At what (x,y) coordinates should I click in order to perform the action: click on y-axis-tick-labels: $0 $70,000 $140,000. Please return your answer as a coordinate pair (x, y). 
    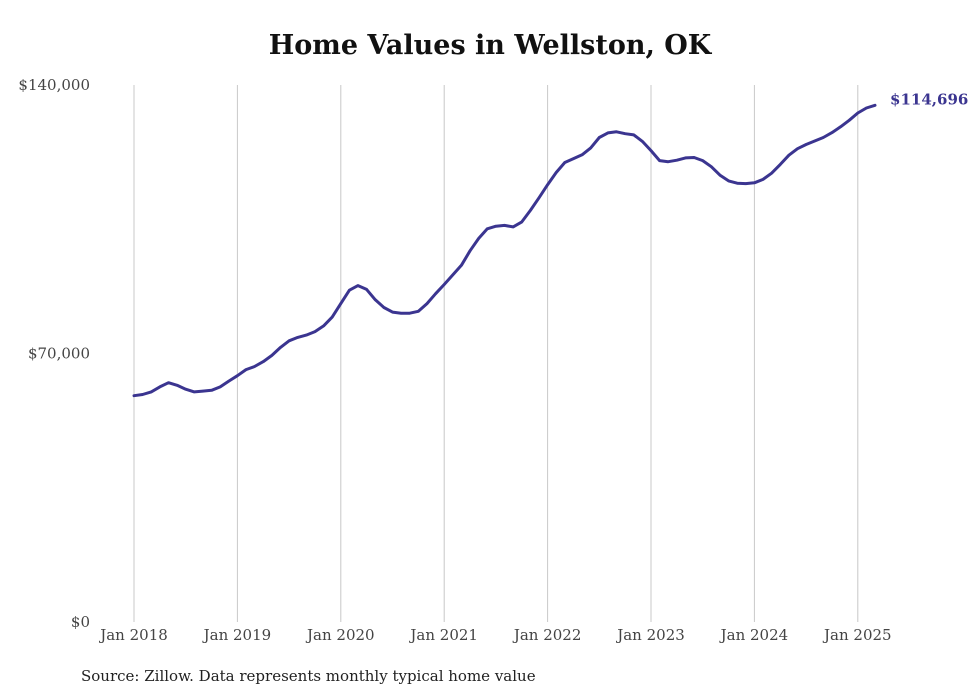
    Looking at the image, I should click on (54, 353).